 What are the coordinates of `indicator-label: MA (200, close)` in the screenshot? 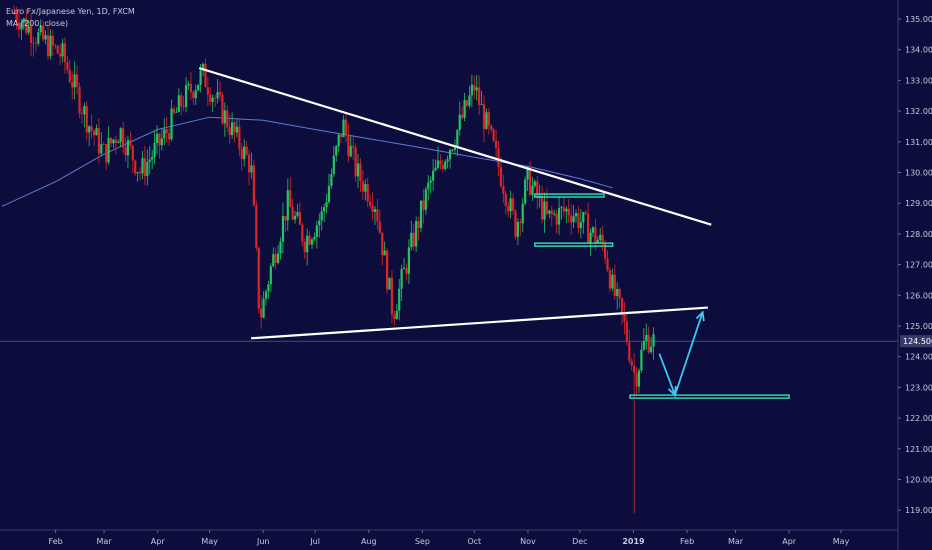 It's located at (37, 23).